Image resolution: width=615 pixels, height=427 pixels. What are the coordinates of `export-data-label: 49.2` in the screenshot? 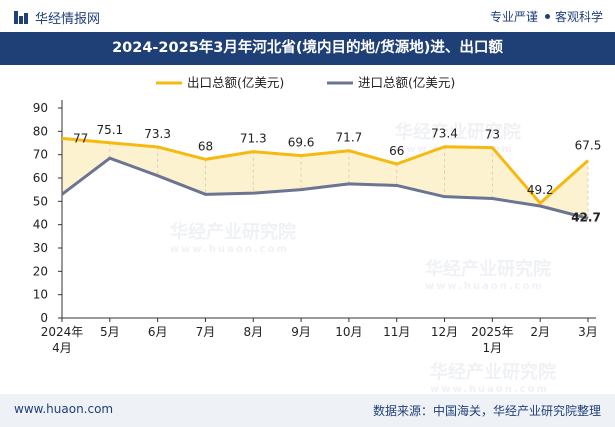 It's located at (540, 190).